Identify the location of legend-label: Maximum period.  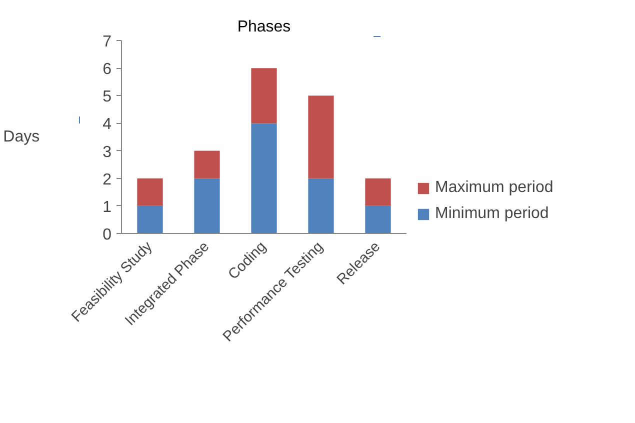
(494, 188).